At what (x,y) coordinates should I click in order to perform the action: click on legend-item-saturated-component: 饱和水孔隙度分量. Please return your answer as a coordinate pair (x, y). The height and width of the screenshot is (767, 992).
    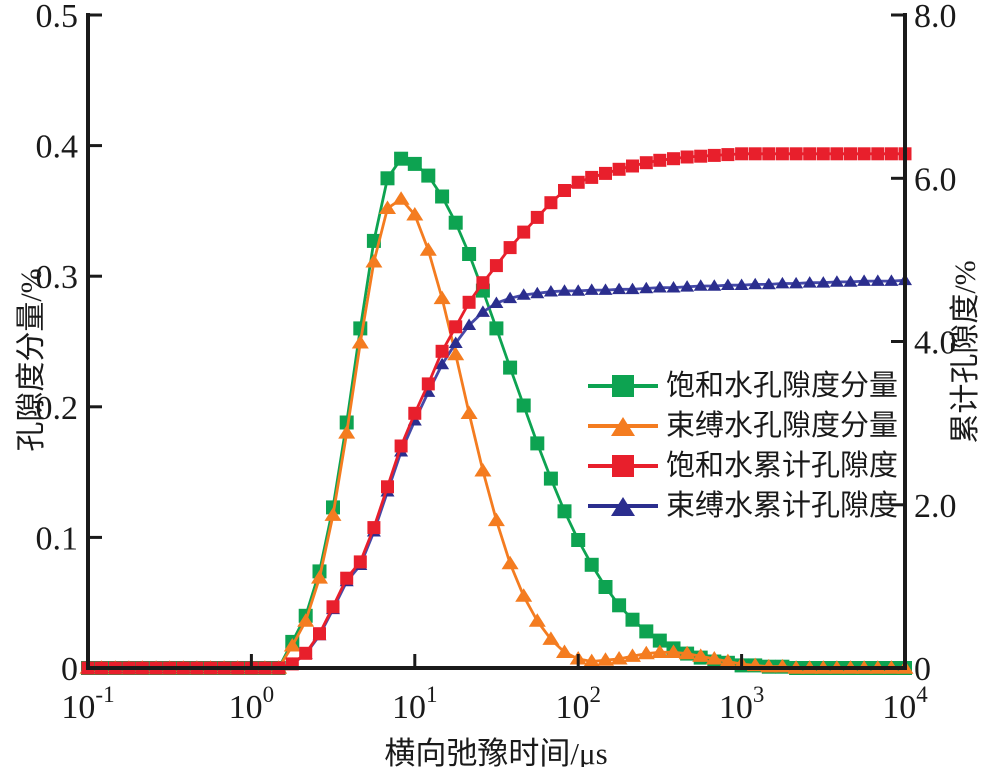
    Looking at the image, I should click on (743, 386).